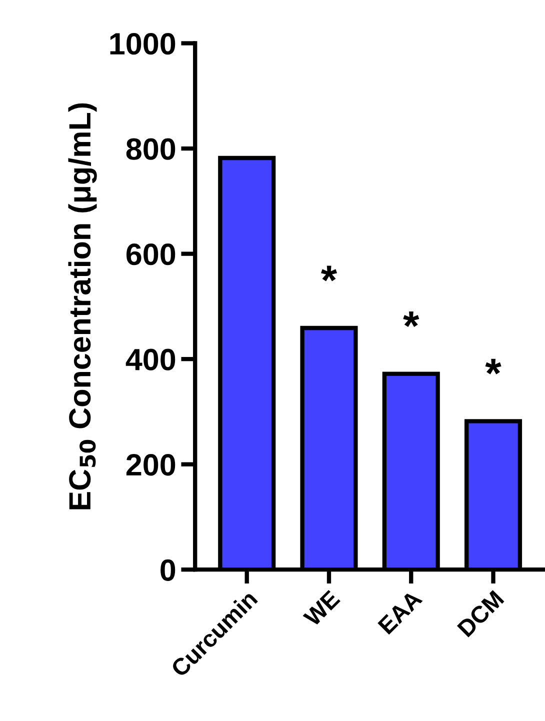 The width and height of the screenshot is (545, 721). I want to click on y-tick-label: 400, so click(151, 359).